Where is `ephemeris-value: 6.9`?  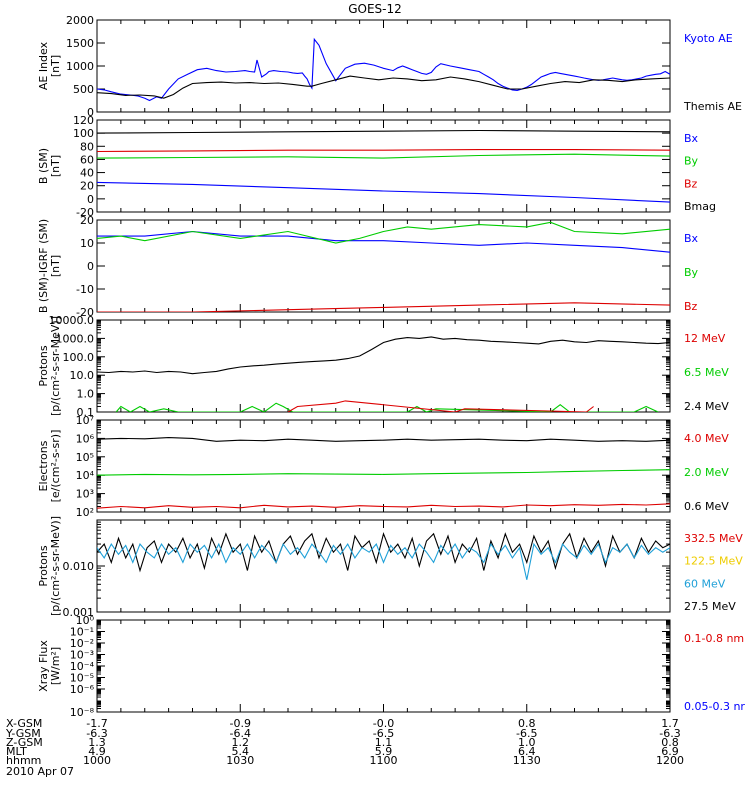
ephemeris-value: 6.9 is located at coordinates (670, 751).